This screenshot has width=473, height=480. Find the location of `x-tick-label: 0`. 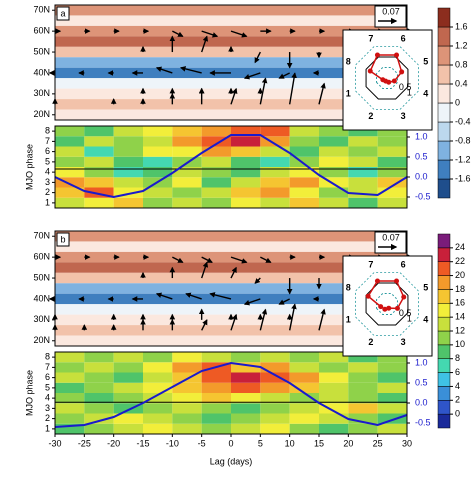

x-tick-label: 0 is located at coordinates (230, 443).